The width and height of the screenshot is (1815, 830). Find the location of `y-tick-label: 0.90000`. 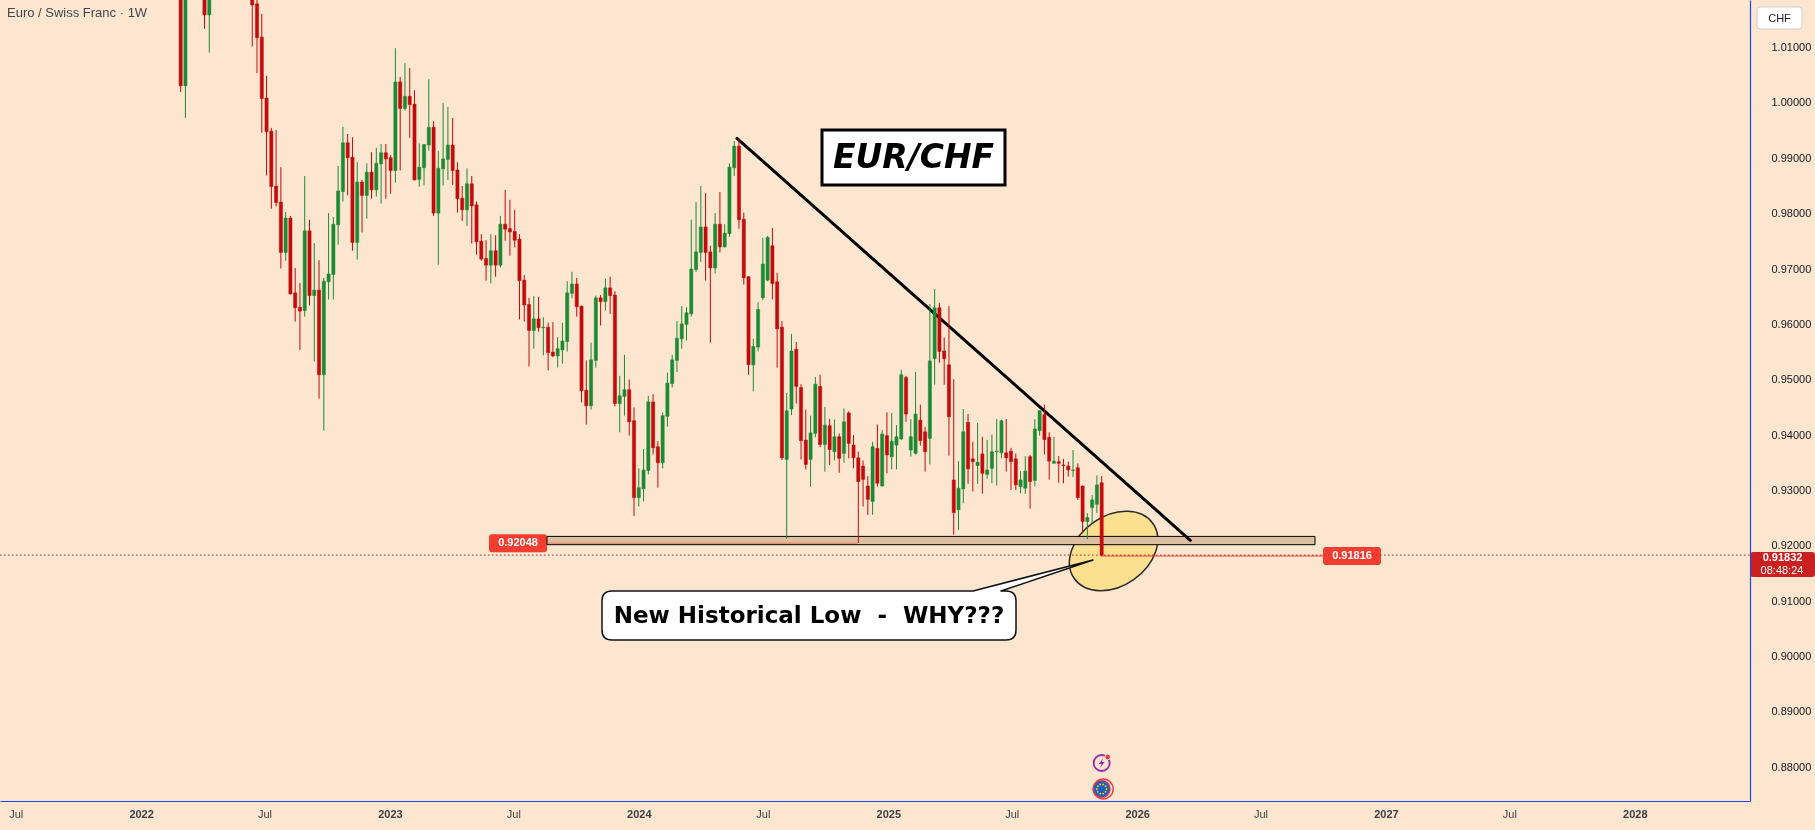

y-tick-label: 0.90000 is located at coordinates (1791, 656).